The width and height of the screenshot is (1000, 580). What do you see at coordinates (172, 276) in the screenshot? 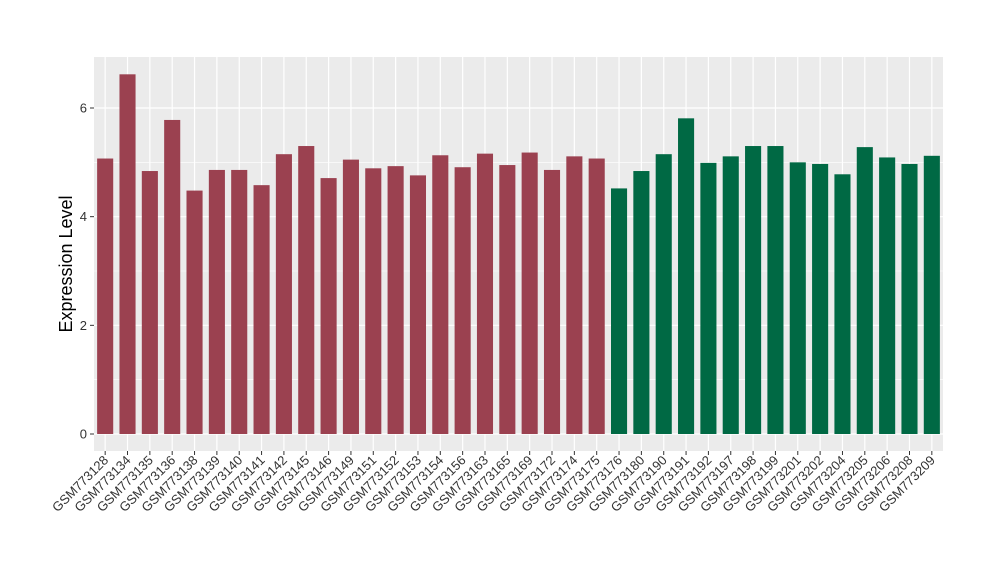
I see `bar-GSM773136` at bounding box center [172, 276].